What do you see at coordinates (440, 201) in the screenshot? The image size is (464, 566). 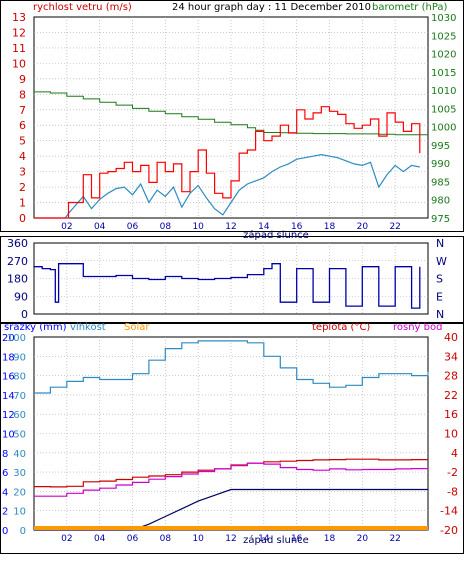 I see `panel1-y2tick-label: 980` at bounding box center [440, 201].